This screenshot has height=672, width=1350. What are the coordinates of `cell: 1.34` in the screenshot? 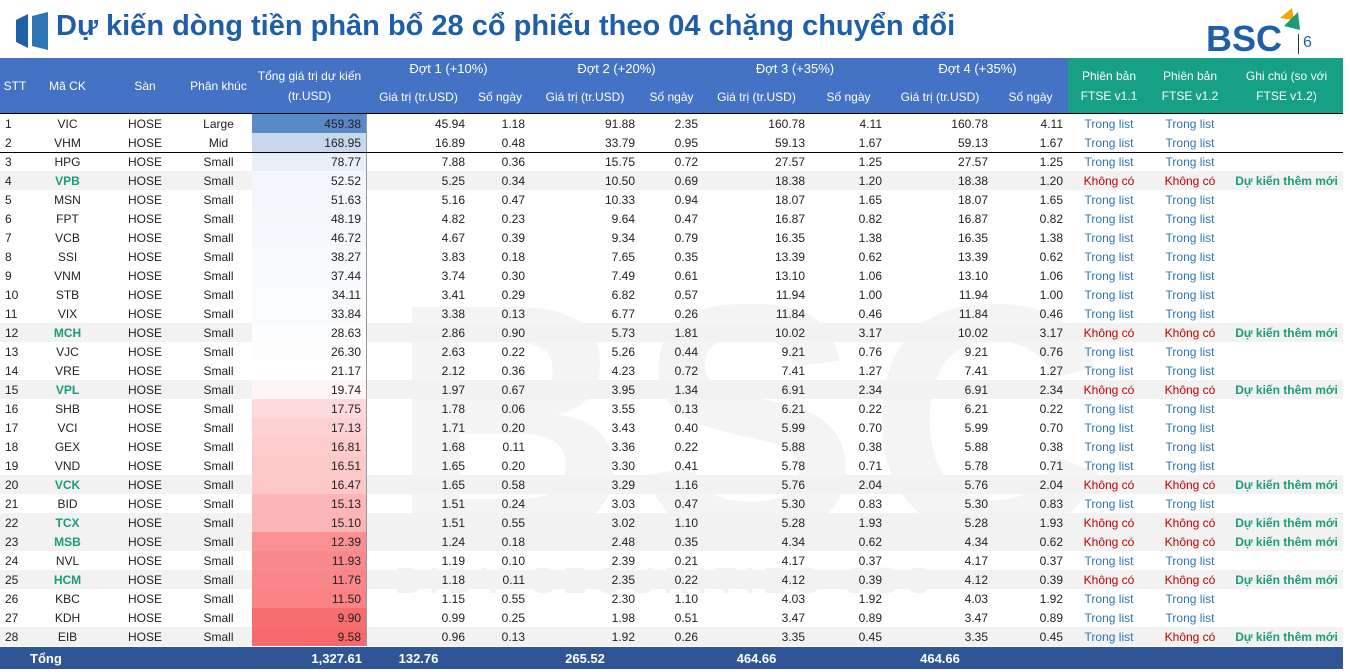 It's located at (686, 389).